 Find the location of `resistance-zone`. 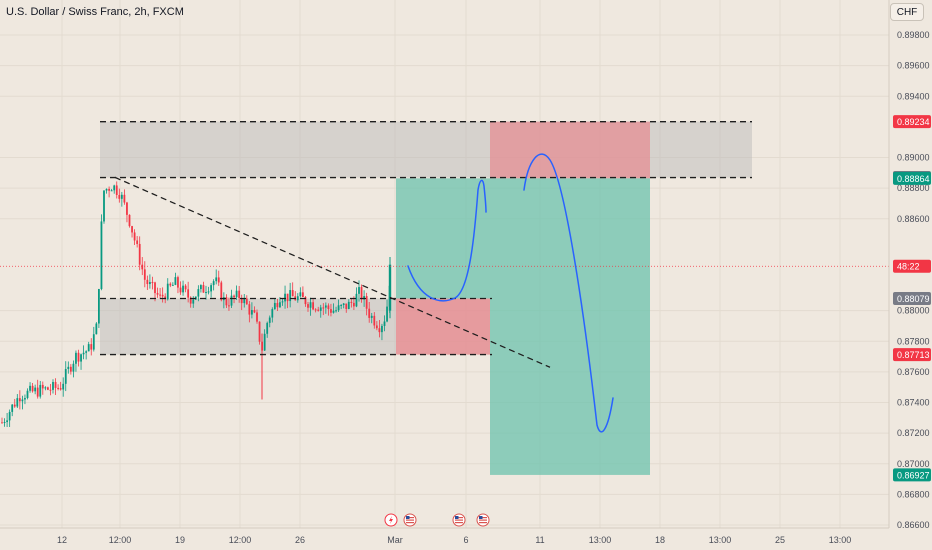

resistance-zone is located at coordinates (426, 149).